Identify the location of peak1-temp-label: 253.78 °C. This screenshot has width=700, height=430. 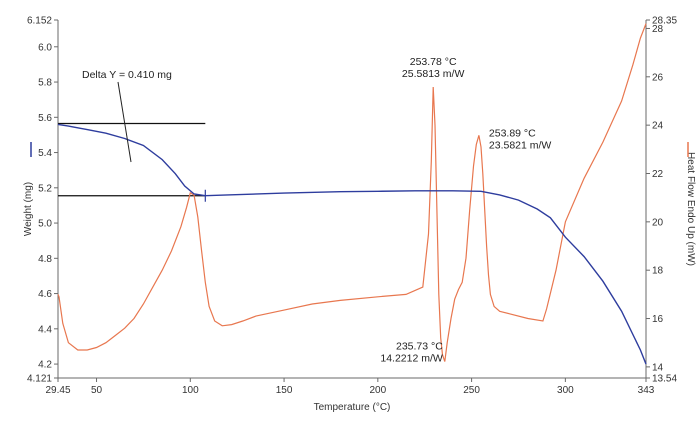
(433, 62).